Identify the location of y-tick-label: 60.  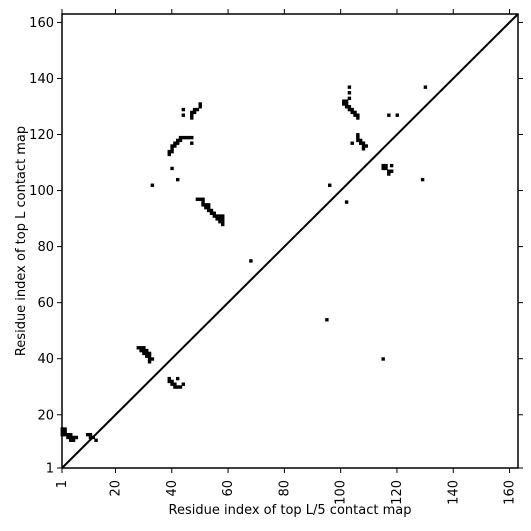
(45, 303).